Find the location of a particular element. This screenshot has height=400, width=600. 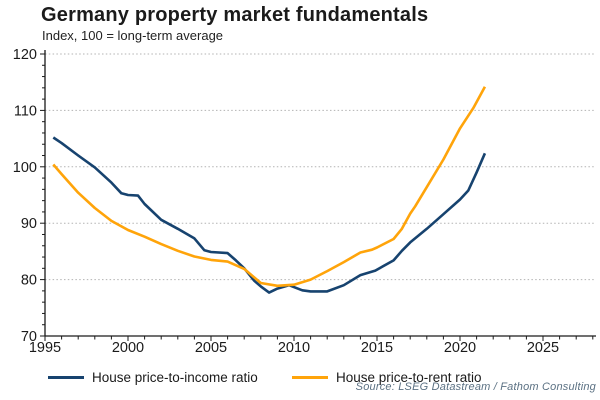

y-tick-label-120: 120 is located at coordinates (25, 55).